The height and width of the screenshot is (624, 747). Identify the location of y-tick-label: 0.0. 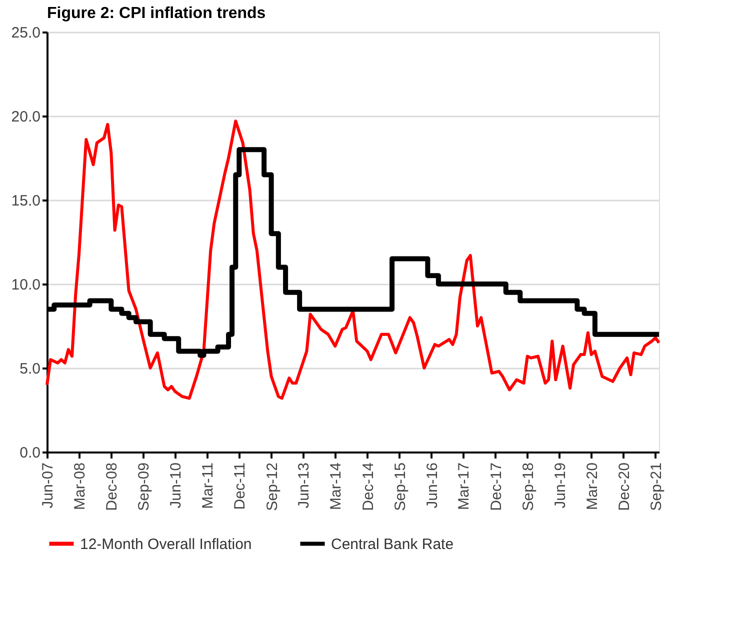
(30, 453).